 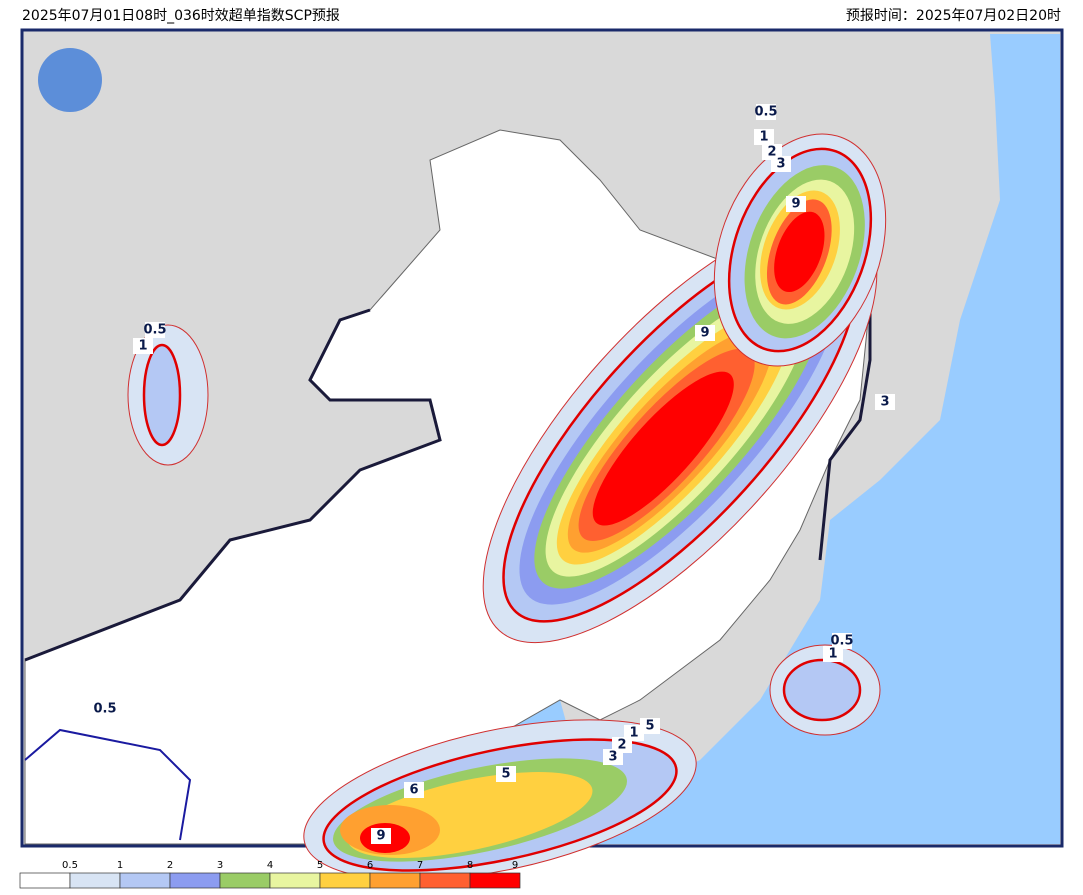 What do you see at coordinates (270, 865) in the screenshot?
I see `legend-label: 4` at bounding box center [270, 865].